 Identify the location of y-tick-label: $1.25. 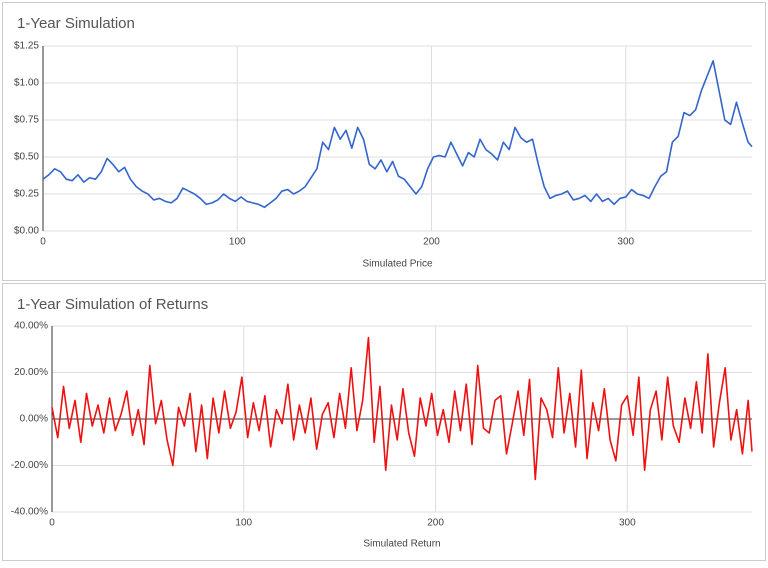
(26, 46).